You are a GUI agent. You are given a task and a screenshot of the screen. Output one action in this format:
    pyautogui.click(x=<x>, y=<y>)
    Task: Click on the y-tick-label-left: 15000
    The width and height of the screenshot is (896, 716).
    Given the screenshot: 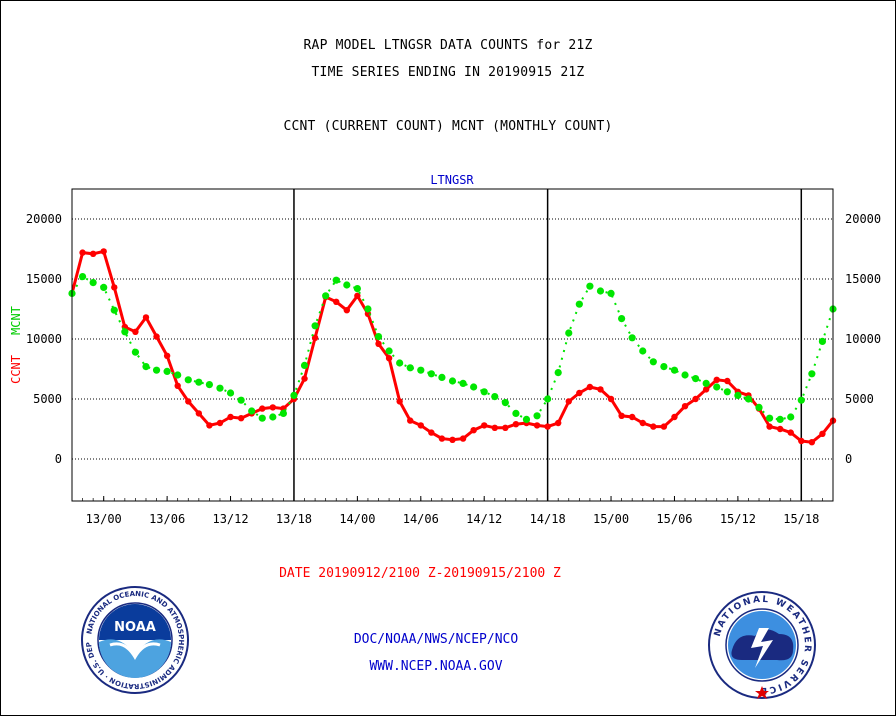 What is the action you would take?
    pyautogui.click(x=44, y=279)
    